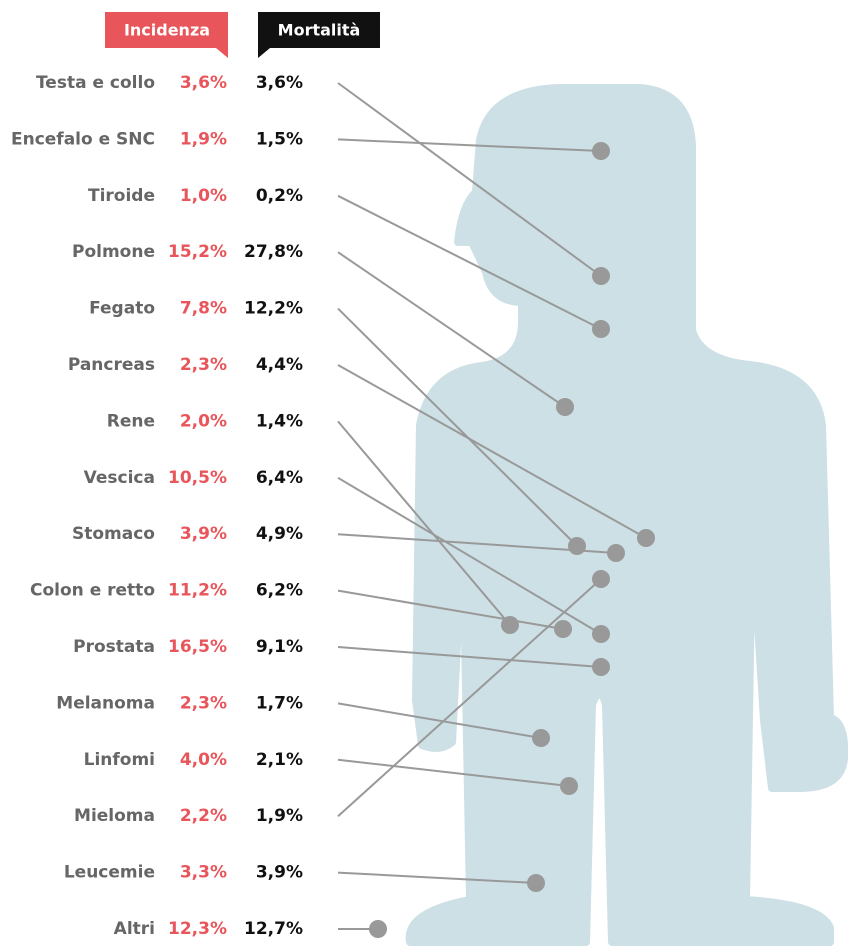  I want to click on cancer-name: Polmone, so click(113, 252).